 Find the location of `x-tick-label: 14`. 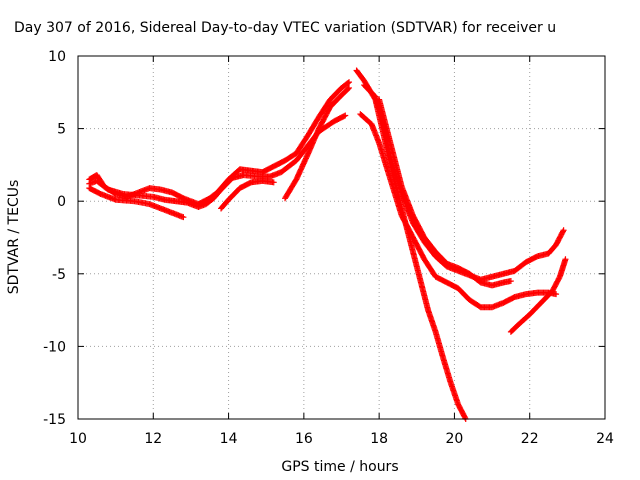

x-tick-label: 14 is located at coordinates (229, 439).